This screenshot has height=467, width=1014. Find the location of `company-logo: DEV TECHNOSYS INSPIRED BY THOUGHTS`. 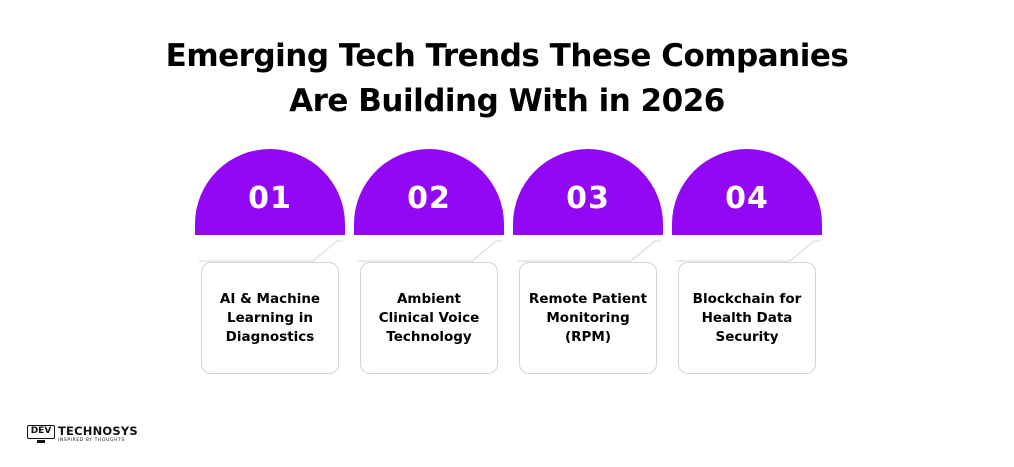

company-logo: DEV TECHNOSYS INSPIRED BY THOUGHTS is located at coordinates (87, 435).